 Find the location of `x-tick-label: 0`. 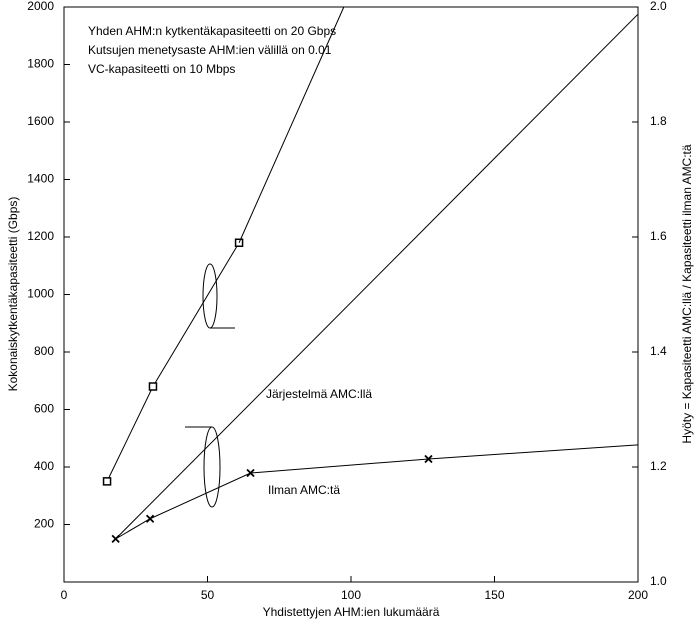

x-tick-label: 0 is located at coordinates (64, 595).